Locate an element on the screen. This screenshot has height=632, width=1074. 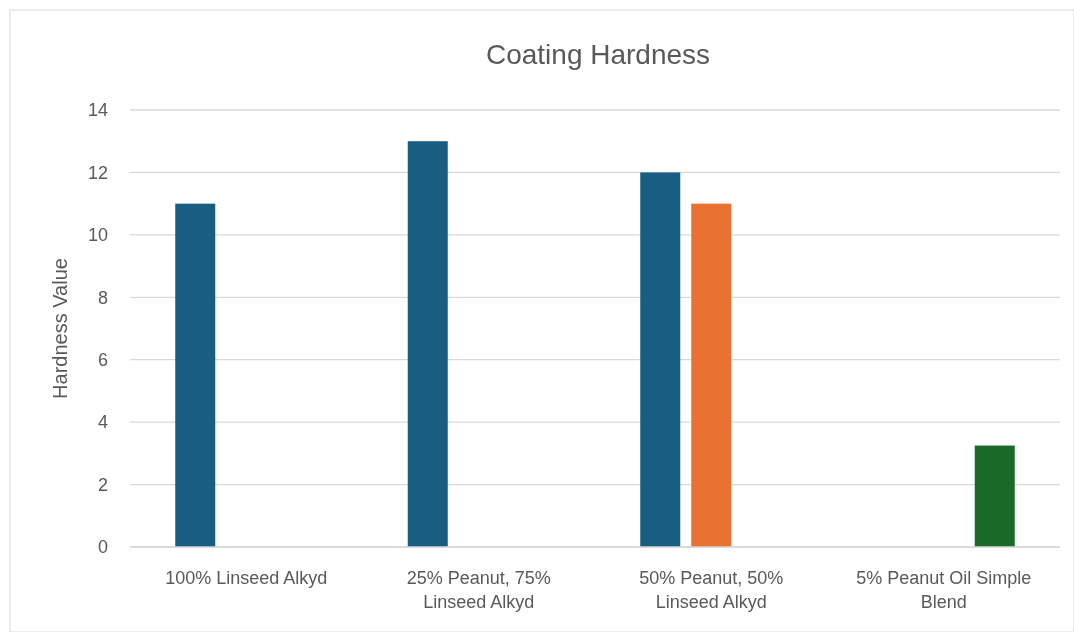
x-tick-label: 50% Peanut, 50% Linseed Alkyd is located at coordinates (711, 590).